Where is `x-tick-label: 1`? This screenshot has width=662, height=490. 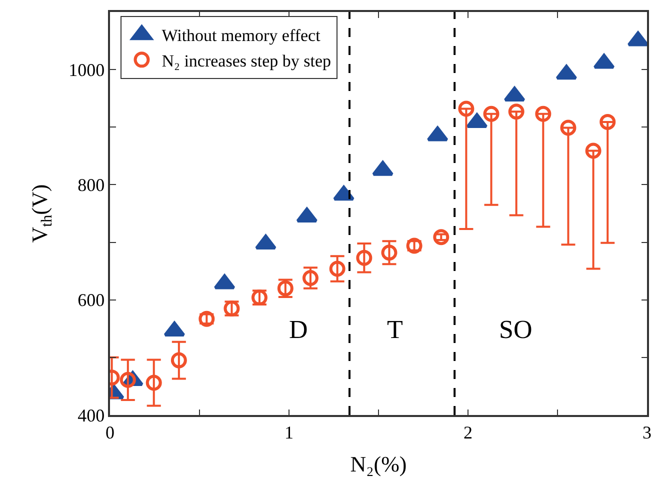 x-tick-label: 1 is located at coordinates (289, 432).